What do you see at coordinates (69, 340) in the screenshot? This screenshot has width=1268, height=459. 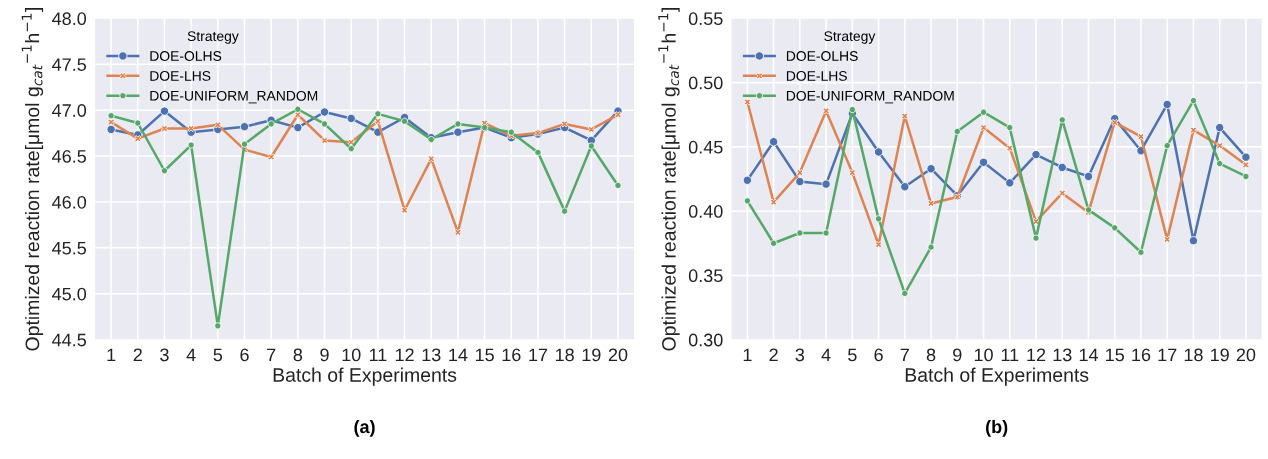 I see `y-tick-label: 44.5` at bounding box center [69, 340].